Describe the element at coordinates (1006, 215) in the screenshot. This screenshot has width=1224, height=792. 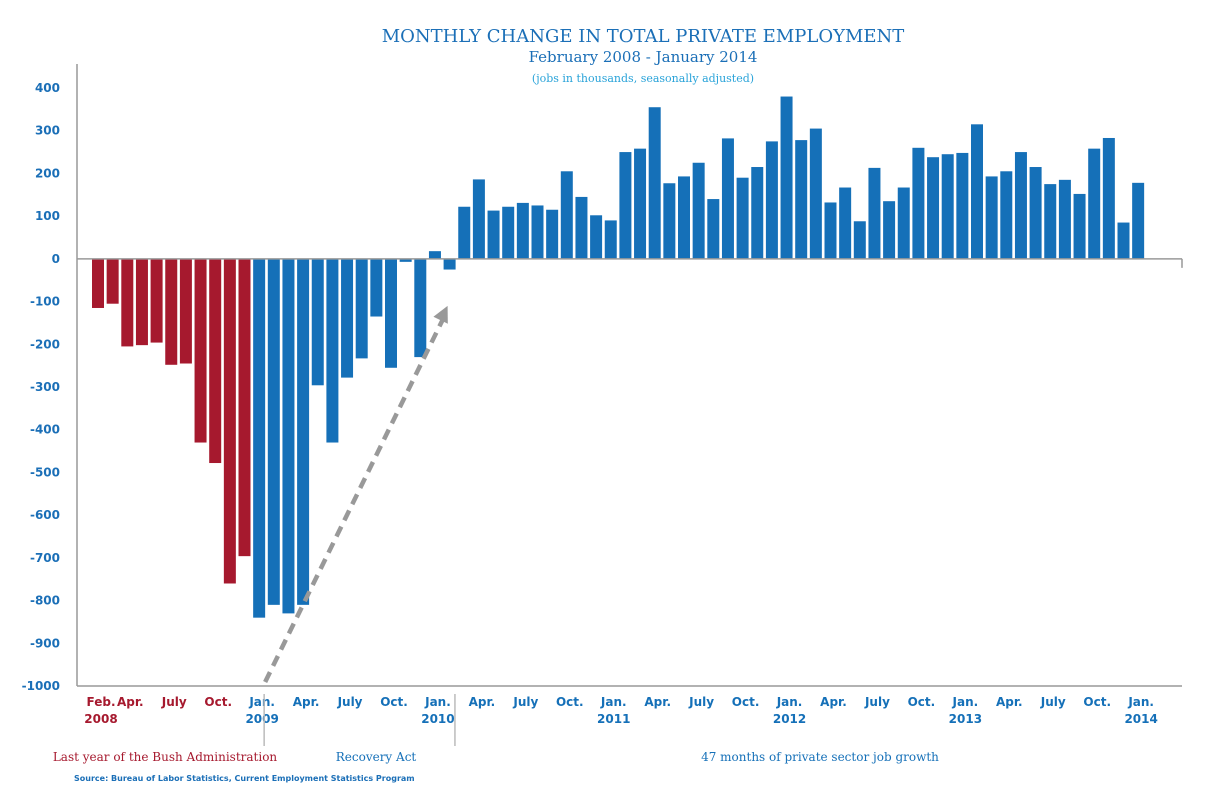
I see `bar-apr-2013` at that location.